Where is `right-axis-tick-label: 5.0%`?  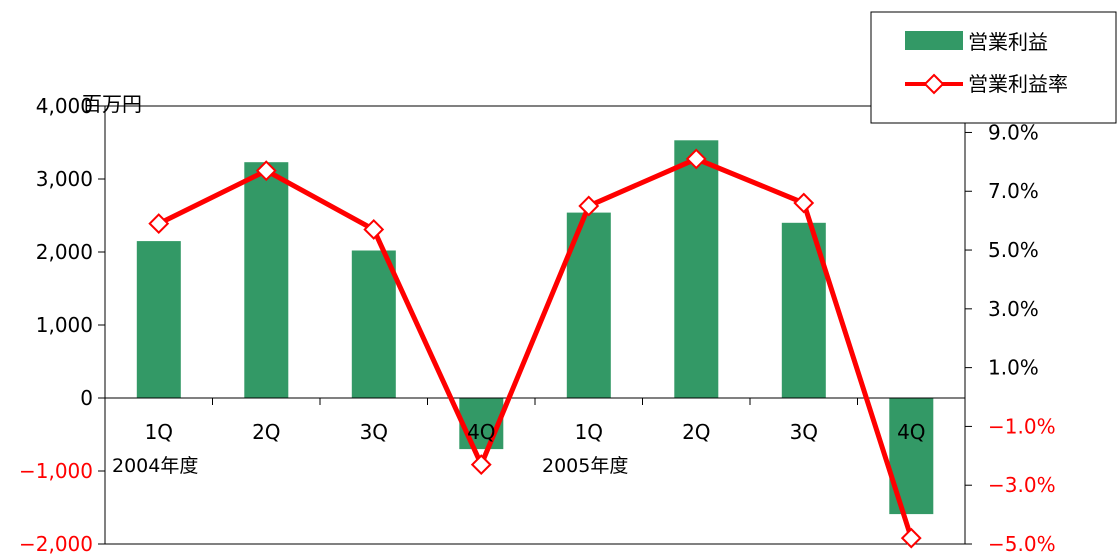 right-axis-tick-label: 5.0% is located at coordinates (1013, 250).